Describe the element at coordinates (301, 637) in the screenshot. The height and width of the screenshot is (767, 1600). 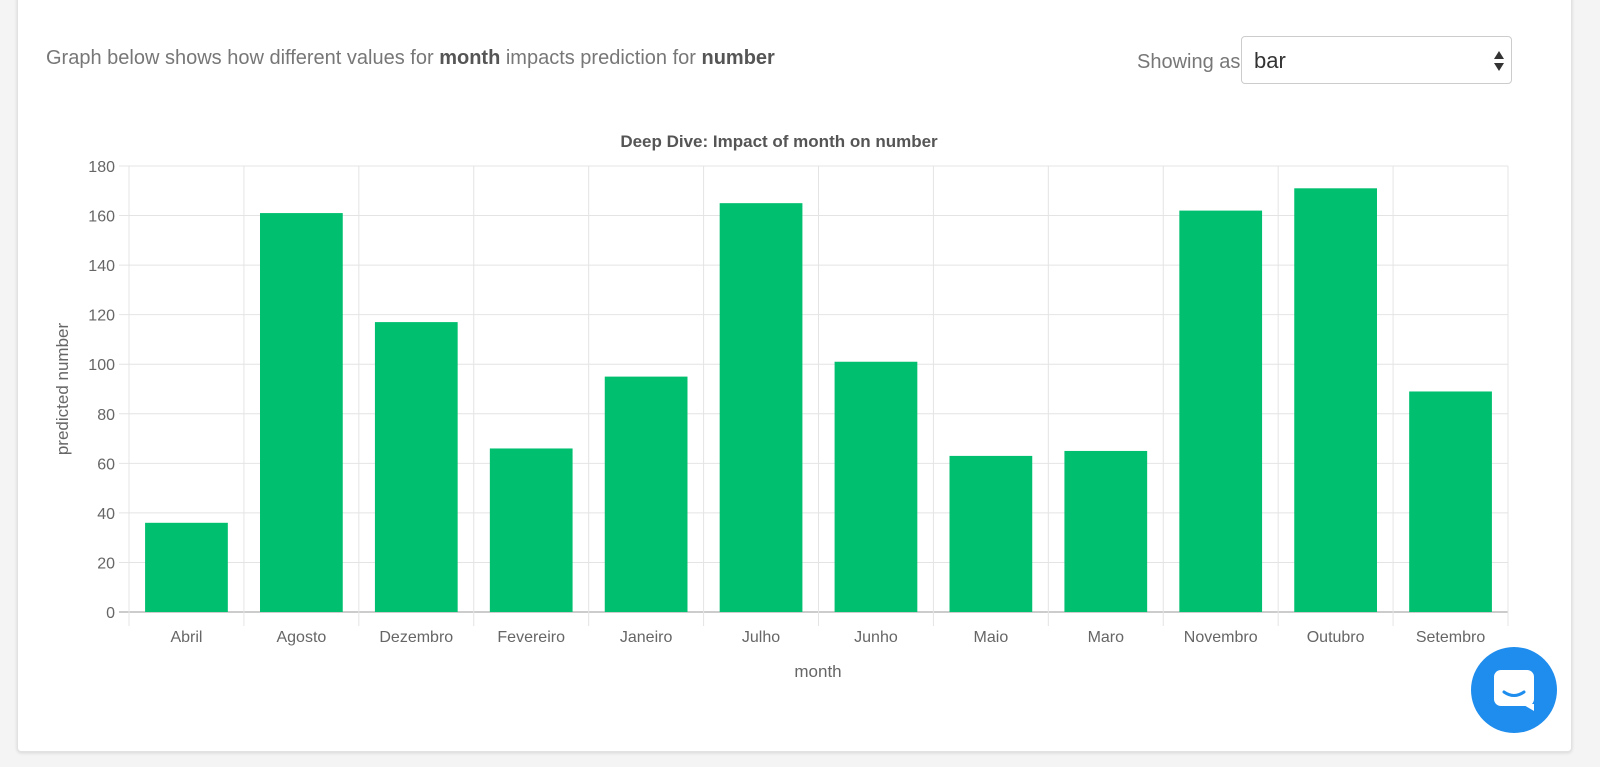
I see `x-tick-label: Agosto` at that location.